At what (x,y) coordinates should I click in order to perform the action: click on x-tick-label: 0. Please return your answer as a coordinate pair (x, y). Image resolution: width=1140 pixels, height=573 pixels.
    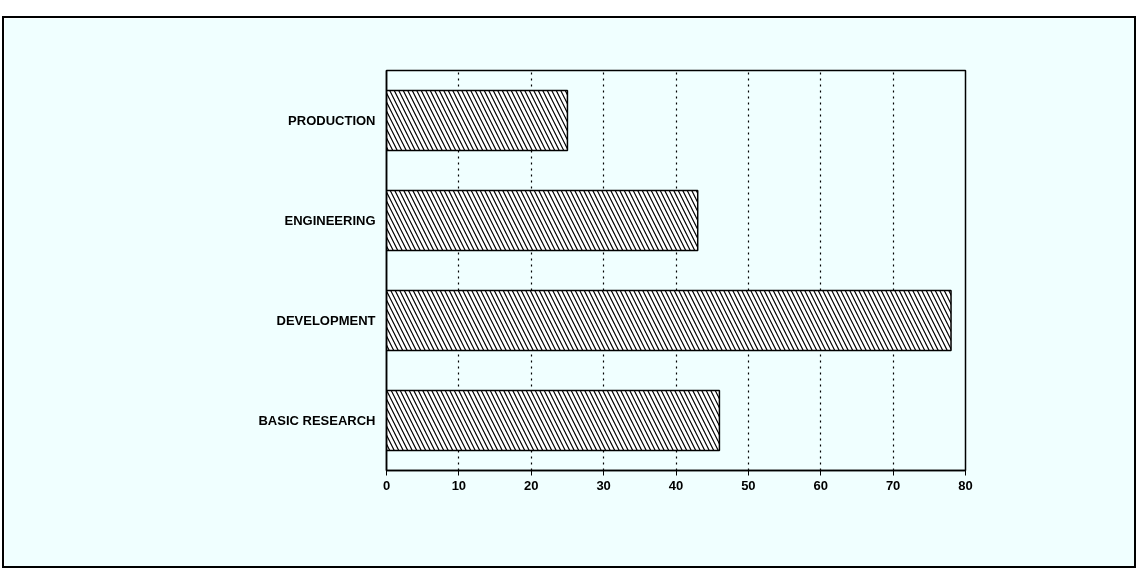
    Looking at the image, I should click on (386, 485).